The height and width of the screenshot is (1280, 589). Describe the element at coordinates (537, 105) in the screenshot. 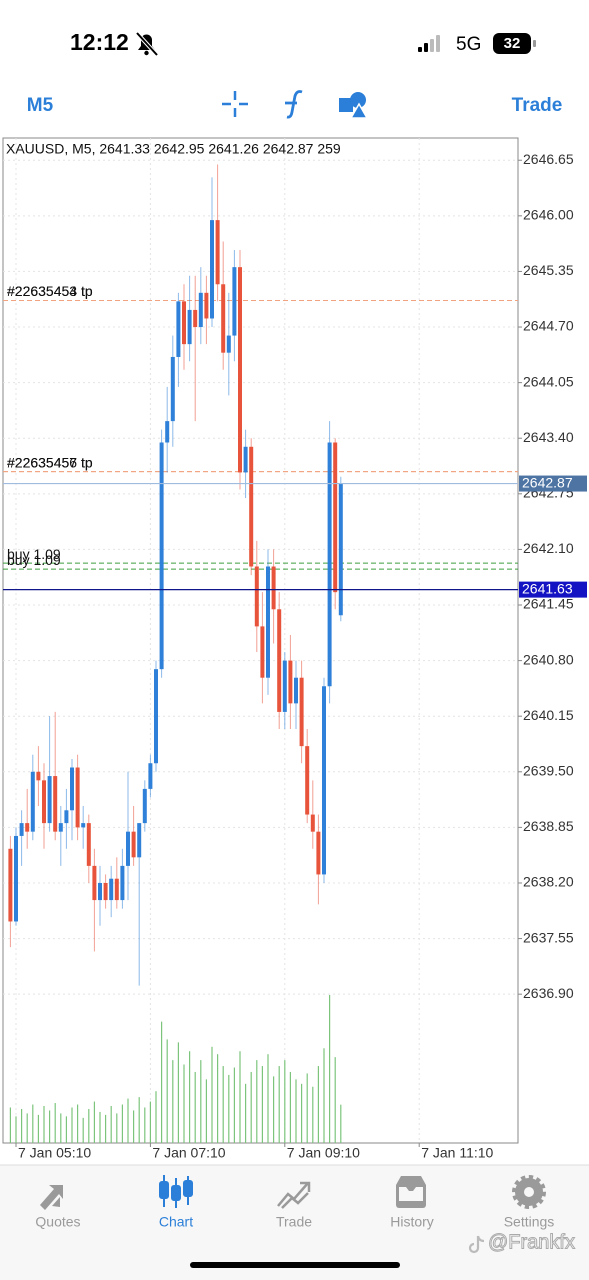

I see `trade-button: Trade` at that location.